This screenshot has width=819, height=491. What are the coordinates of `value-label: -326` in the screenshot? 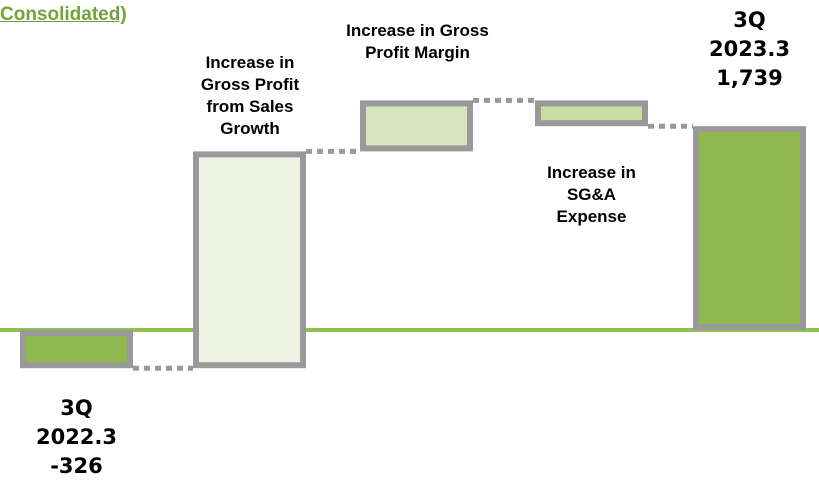 It's located at (76, 466).